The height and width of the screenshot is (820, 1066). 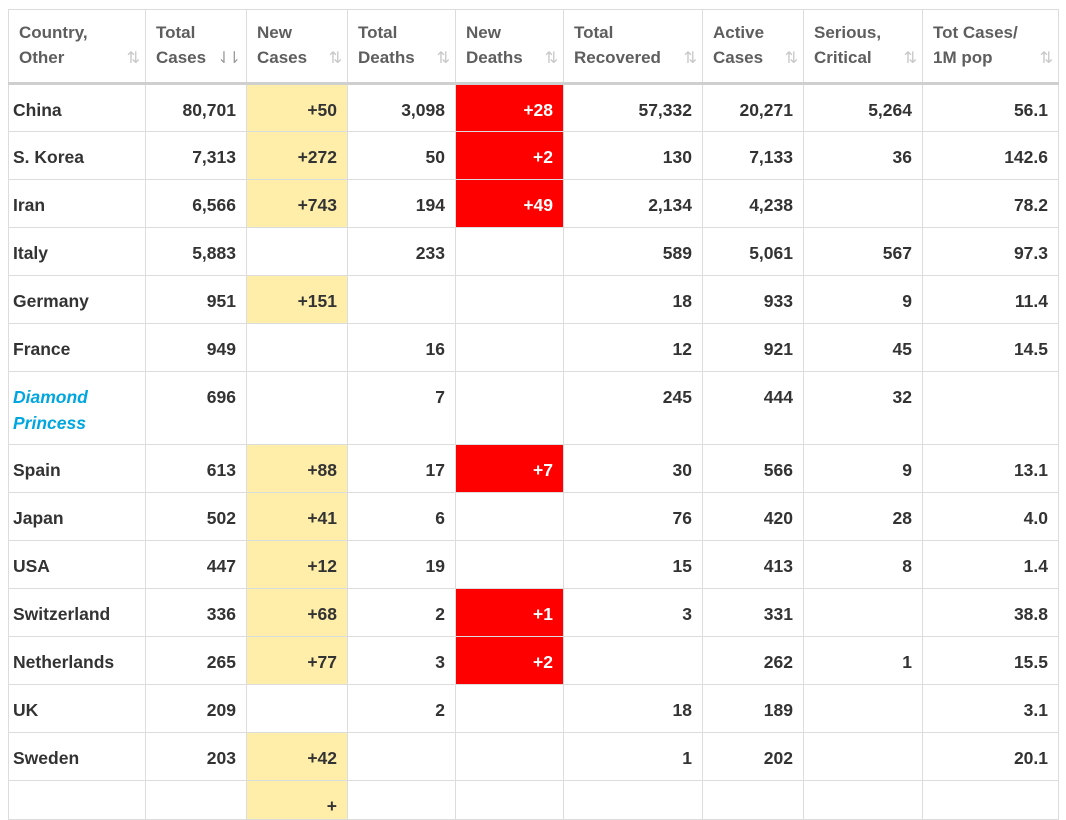 I want to click on cell-total-deaths: 194, so click(x=401, y=203).